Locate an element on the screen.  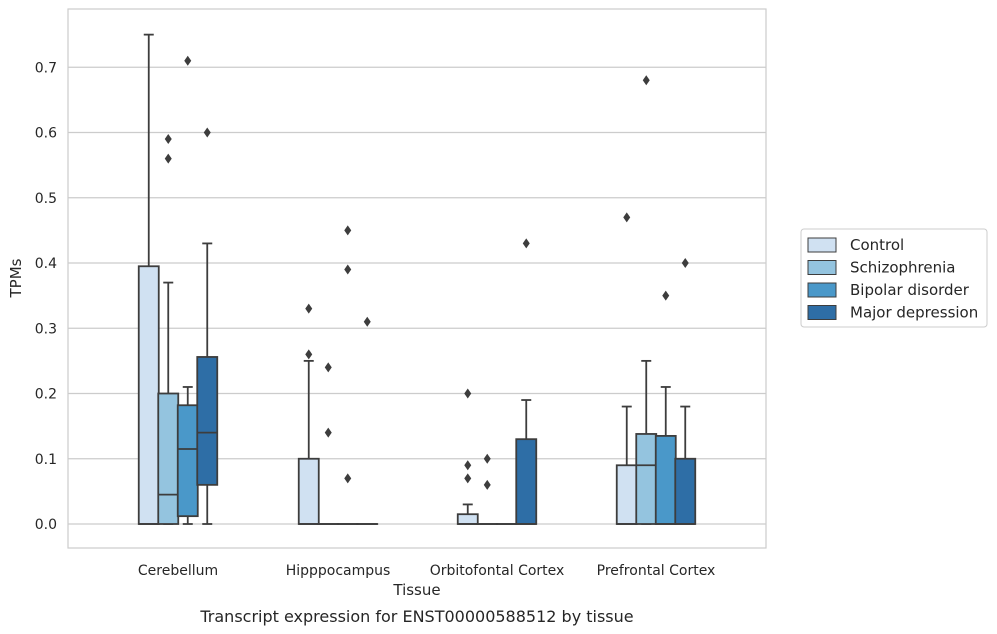
legend-label: Control is located at coordinates (877, 245).